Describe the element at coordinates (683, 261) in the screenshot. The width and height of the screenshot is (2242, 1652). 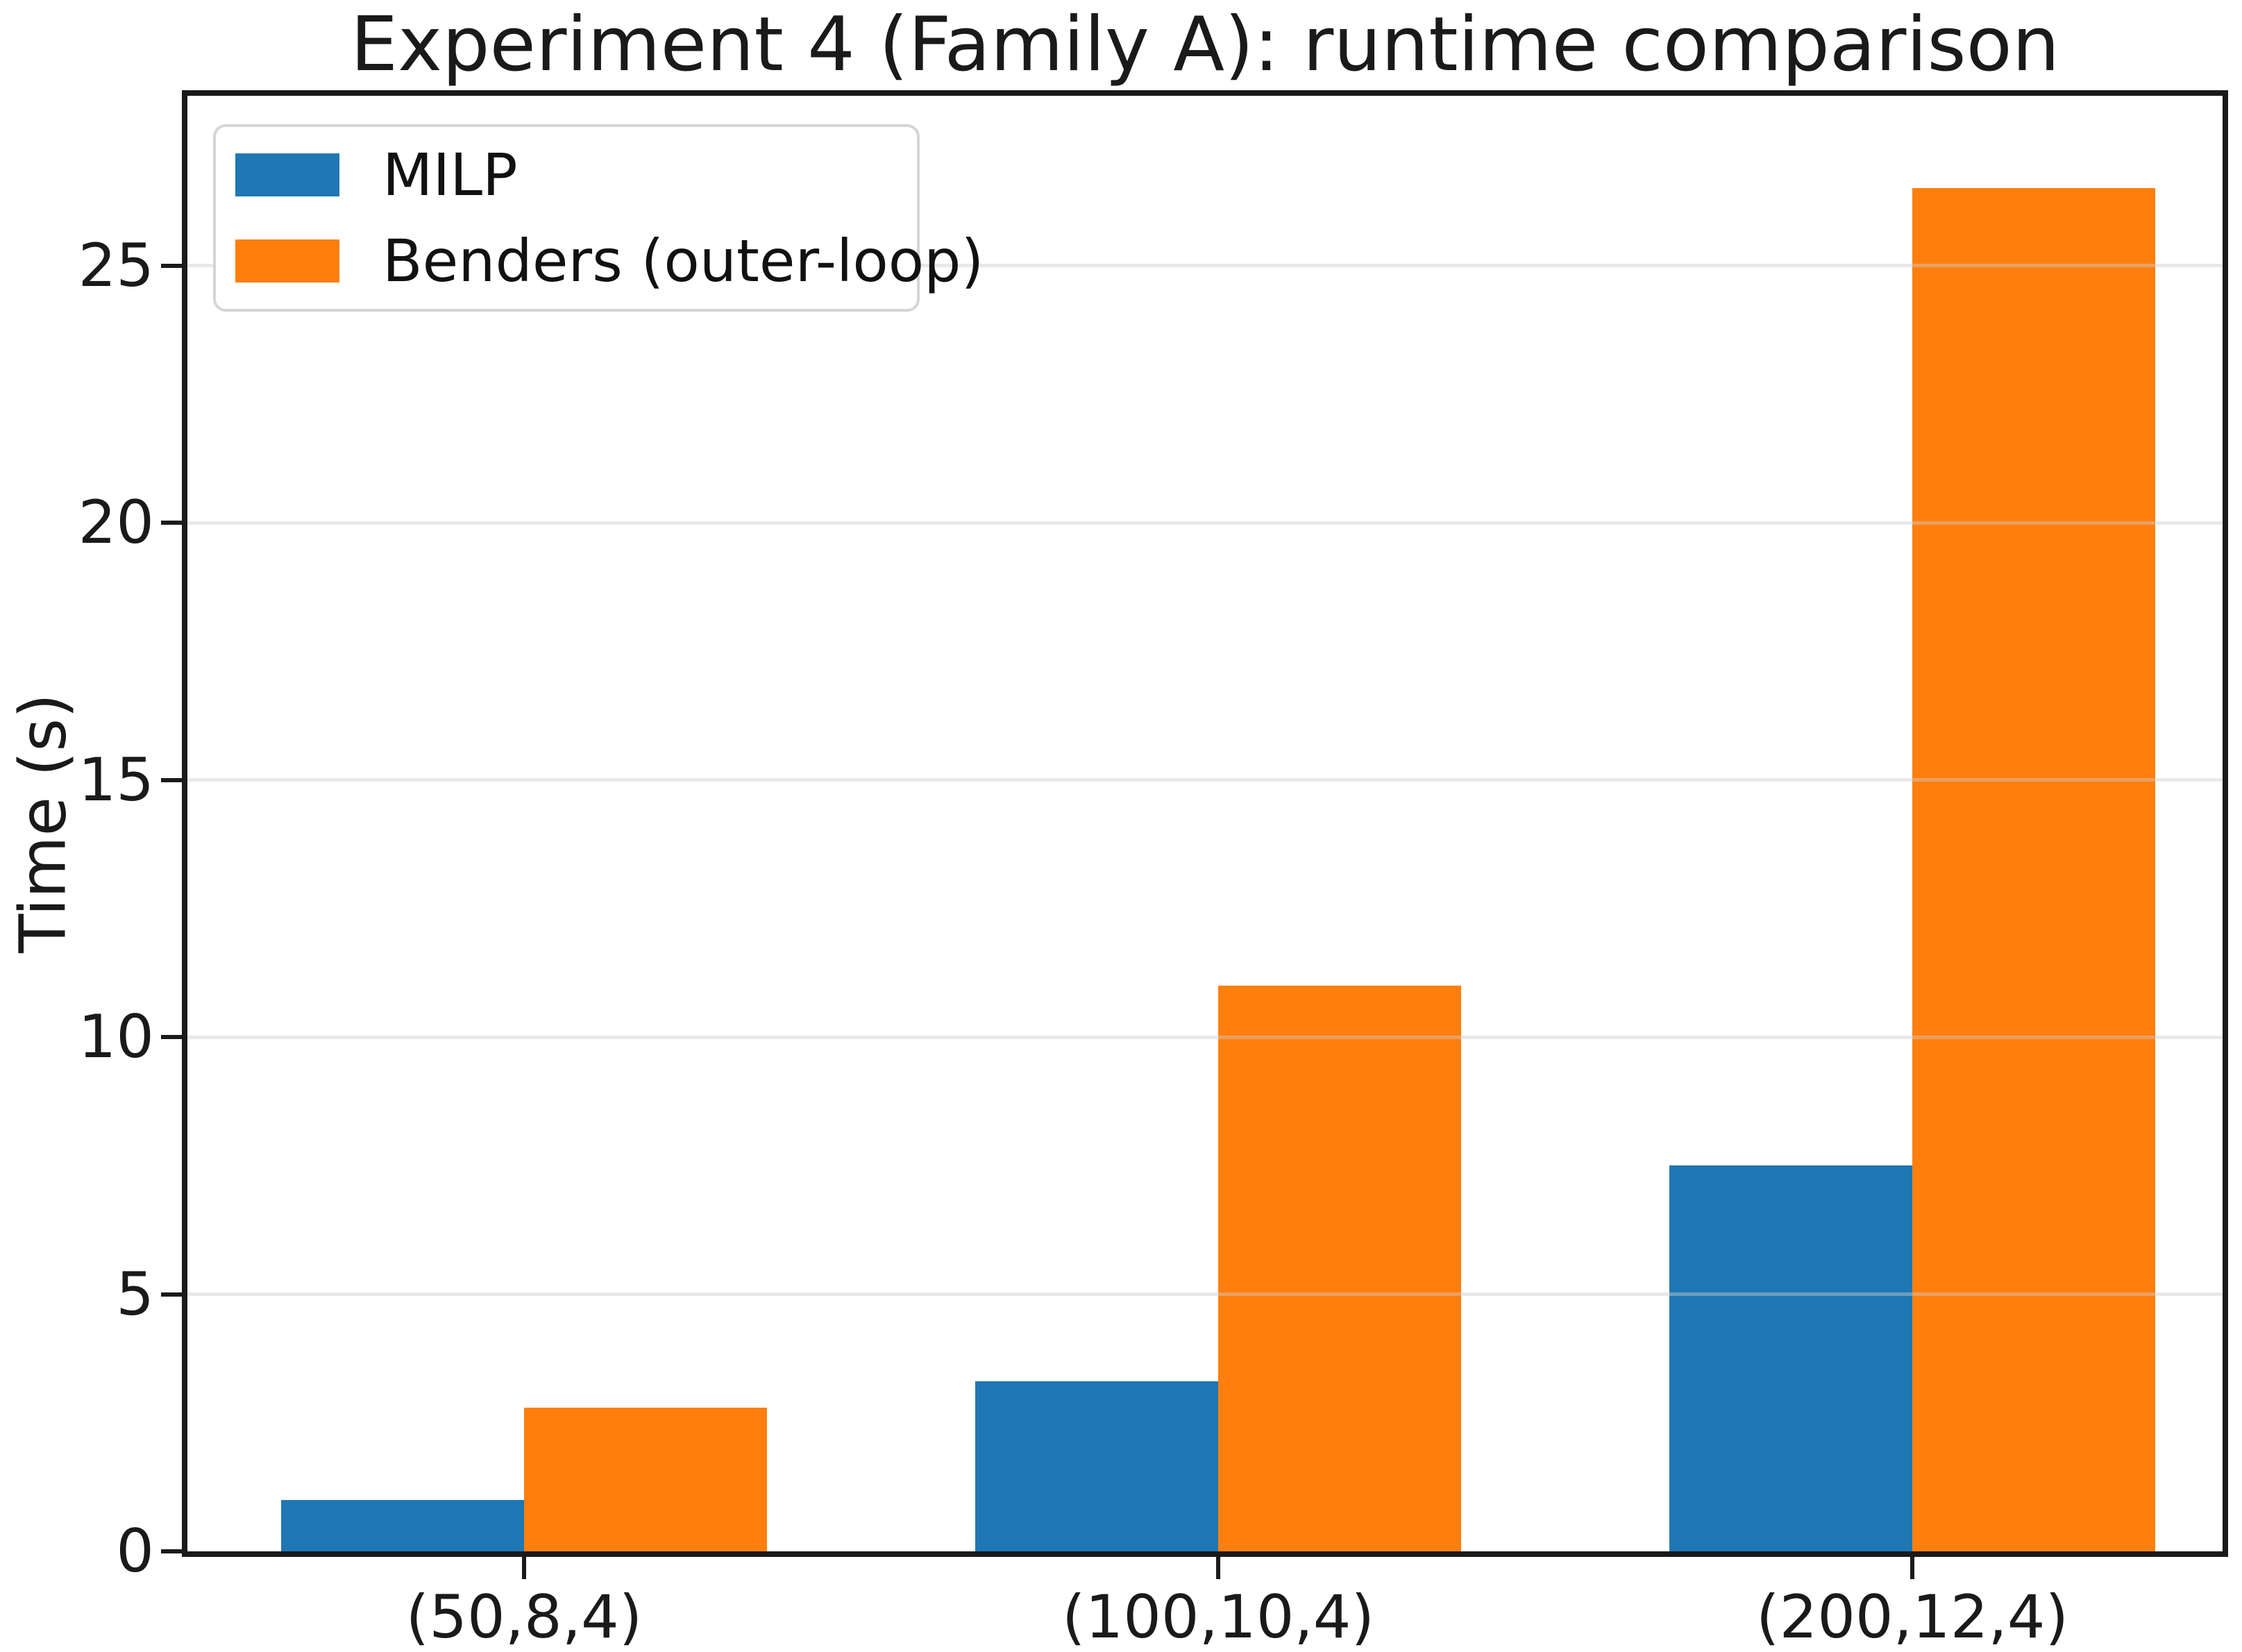
I see `legend-label-benders: Benders (outer-loop)` at that location.